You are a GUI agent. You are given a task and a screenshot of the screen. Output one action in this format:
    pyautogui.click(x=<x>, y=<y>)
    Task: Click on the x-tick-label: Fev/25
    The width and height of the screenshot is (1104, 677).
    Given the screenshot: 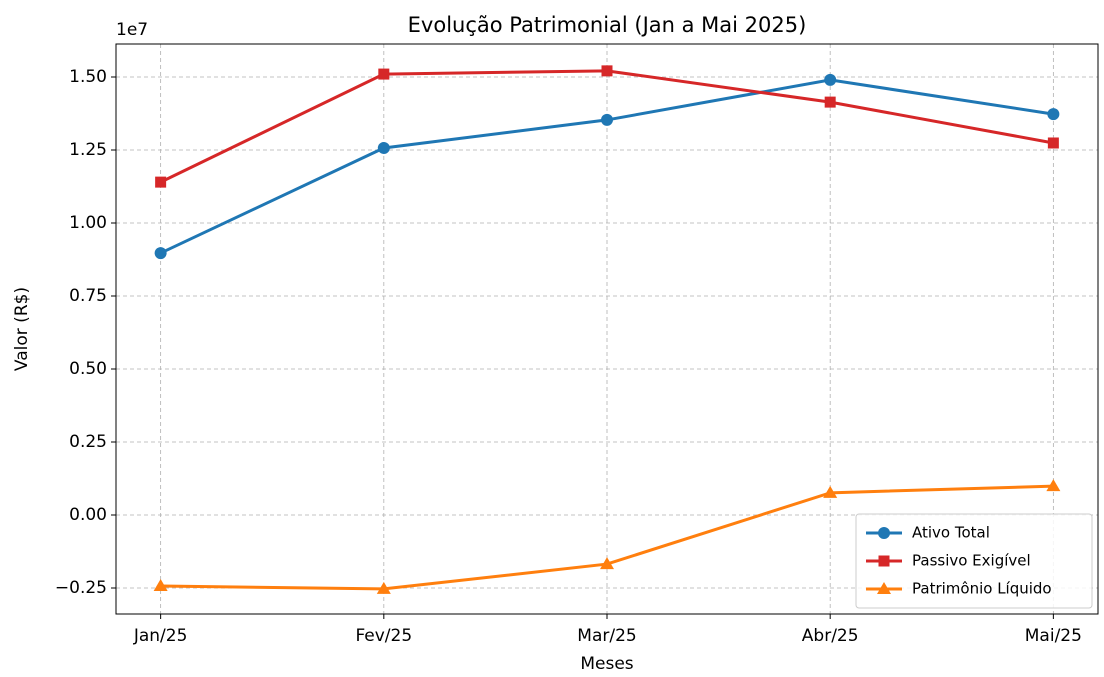 What is the action you would take?
    pyautogui.click(x=383, y=636)
    